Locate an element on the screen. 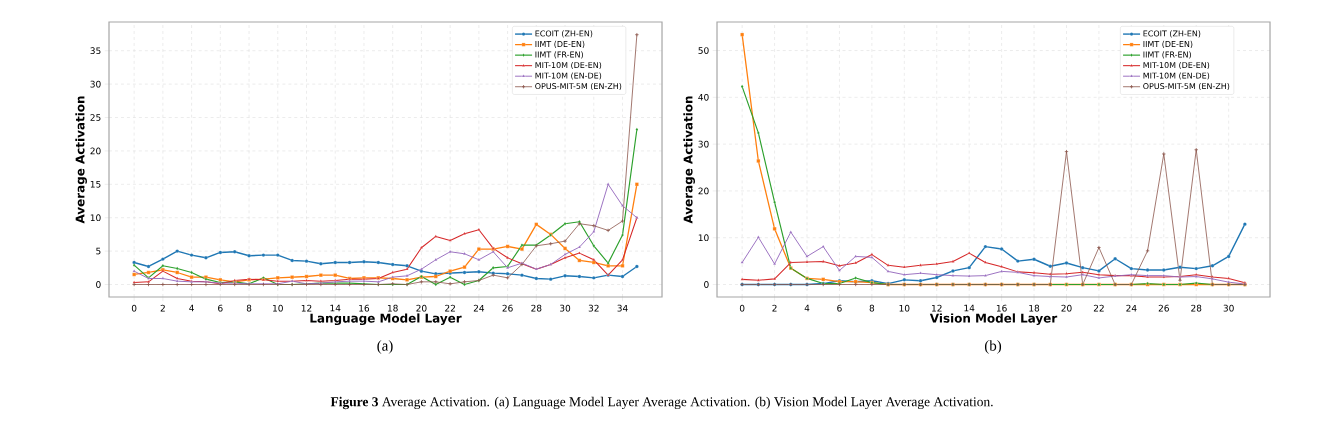 This screenshot has height=426, width=1335. x-axis-title: Vision Model Layer is located at coordinates (993, 319).